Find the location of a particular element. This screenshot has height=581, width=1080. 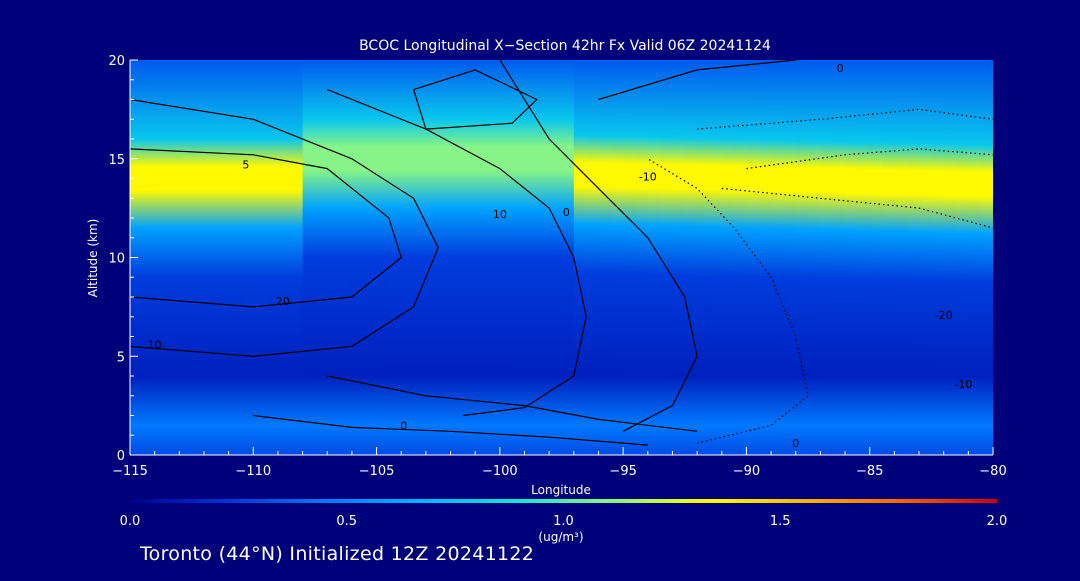

x-tick-label: −100 is located at coordinates (500, 471).